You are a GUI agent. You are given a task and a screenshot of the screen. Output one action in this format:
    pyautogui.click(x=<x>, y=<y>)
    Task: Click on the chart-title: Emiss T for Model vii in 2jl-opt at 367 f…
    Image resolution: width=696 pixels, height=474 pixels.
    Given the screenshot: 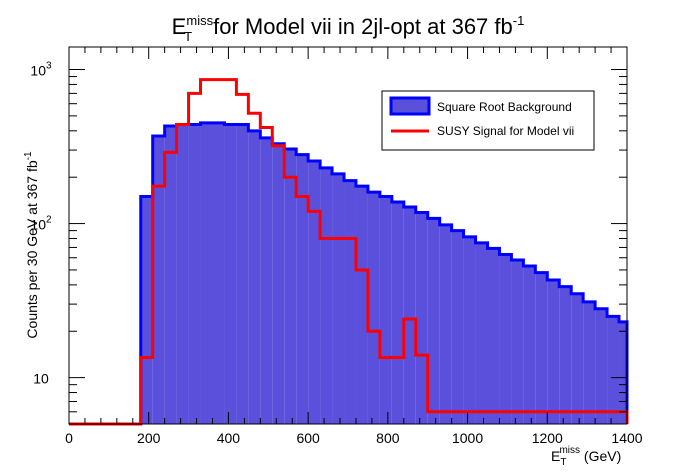 What is the action you would take?
    pyautogui.click(x=348, y=28)
    